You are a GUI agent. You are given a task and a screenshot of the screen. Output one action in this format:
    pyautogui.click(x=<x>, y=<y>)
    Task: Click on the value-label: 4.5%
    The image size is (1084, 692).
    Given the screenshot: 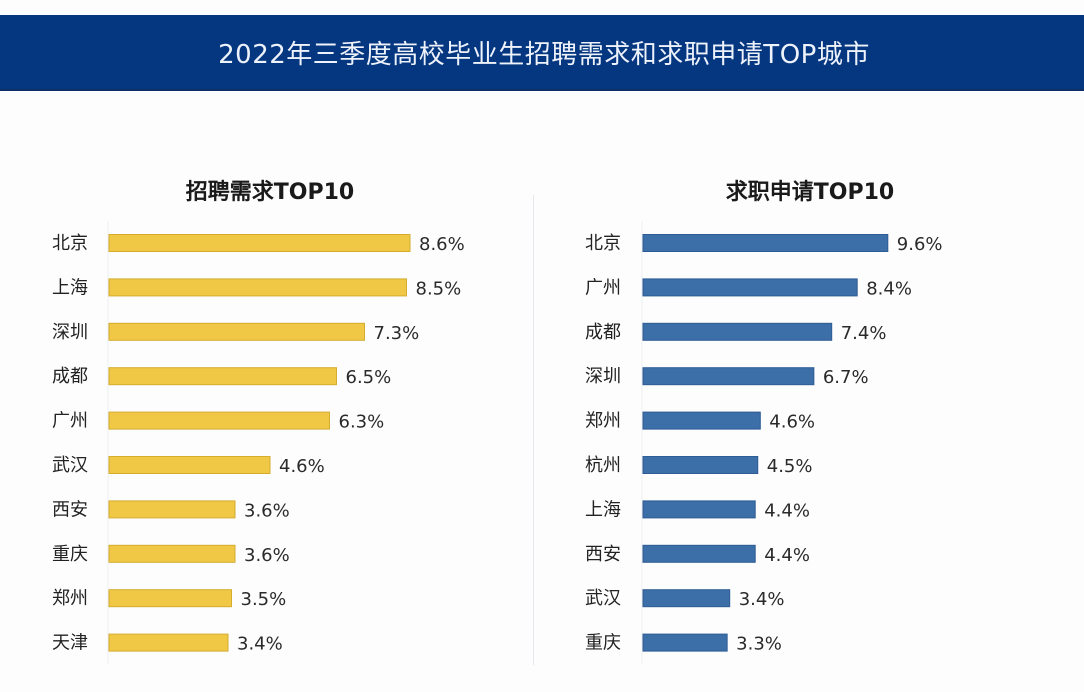 What is the action you would take?
    pyautogui.click(x=790, y=466)
    